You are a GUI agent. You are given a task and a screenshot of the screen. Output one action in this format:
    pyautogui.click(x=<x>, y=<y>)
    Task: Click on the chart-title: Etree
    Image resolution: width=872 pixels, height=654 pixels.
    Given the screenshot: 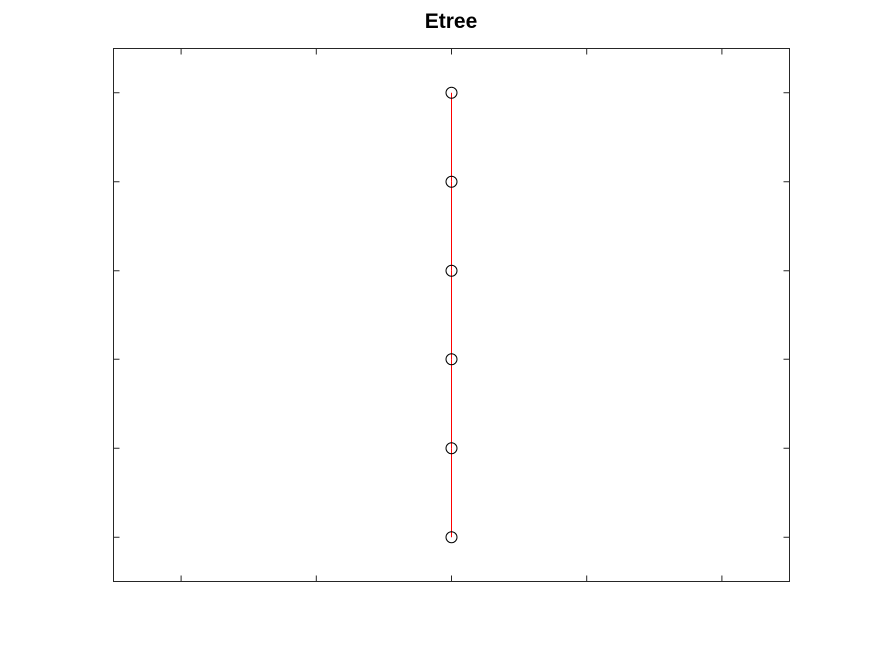 What is the action you would take?
    pyautogui.click(x=451, y=21)
    